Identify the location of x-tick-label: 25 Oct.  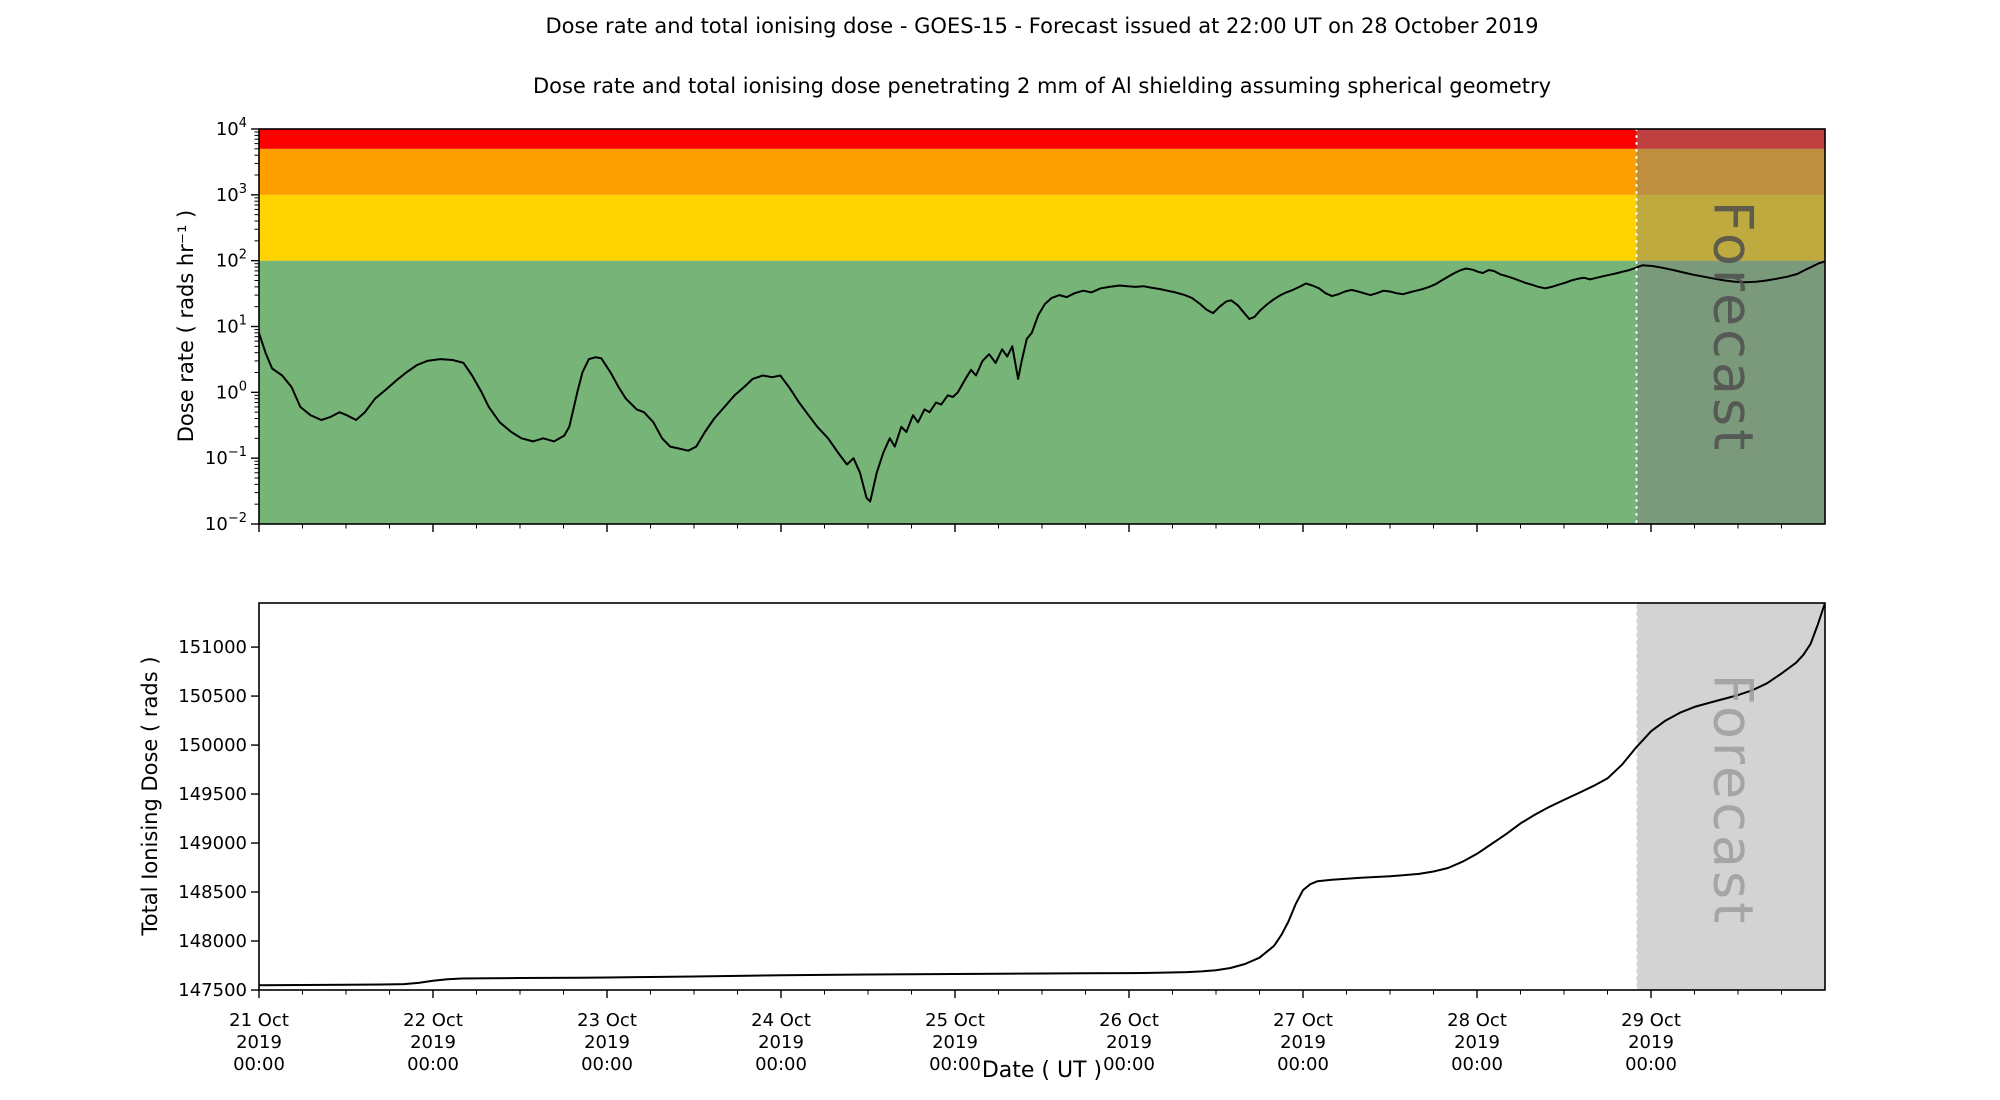
(955, 1020).